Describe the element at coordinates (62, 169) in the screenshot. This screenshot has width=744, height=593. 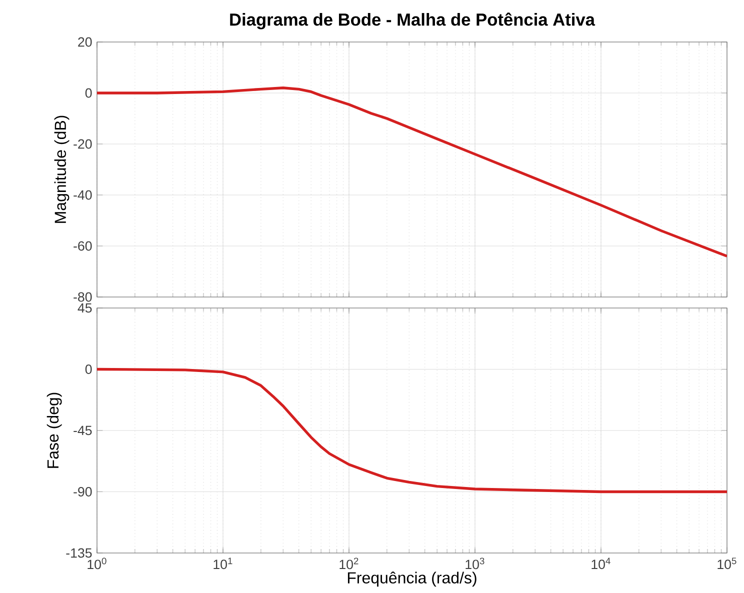
I see `y-axis-title: Magnitude (dB)` at that location.